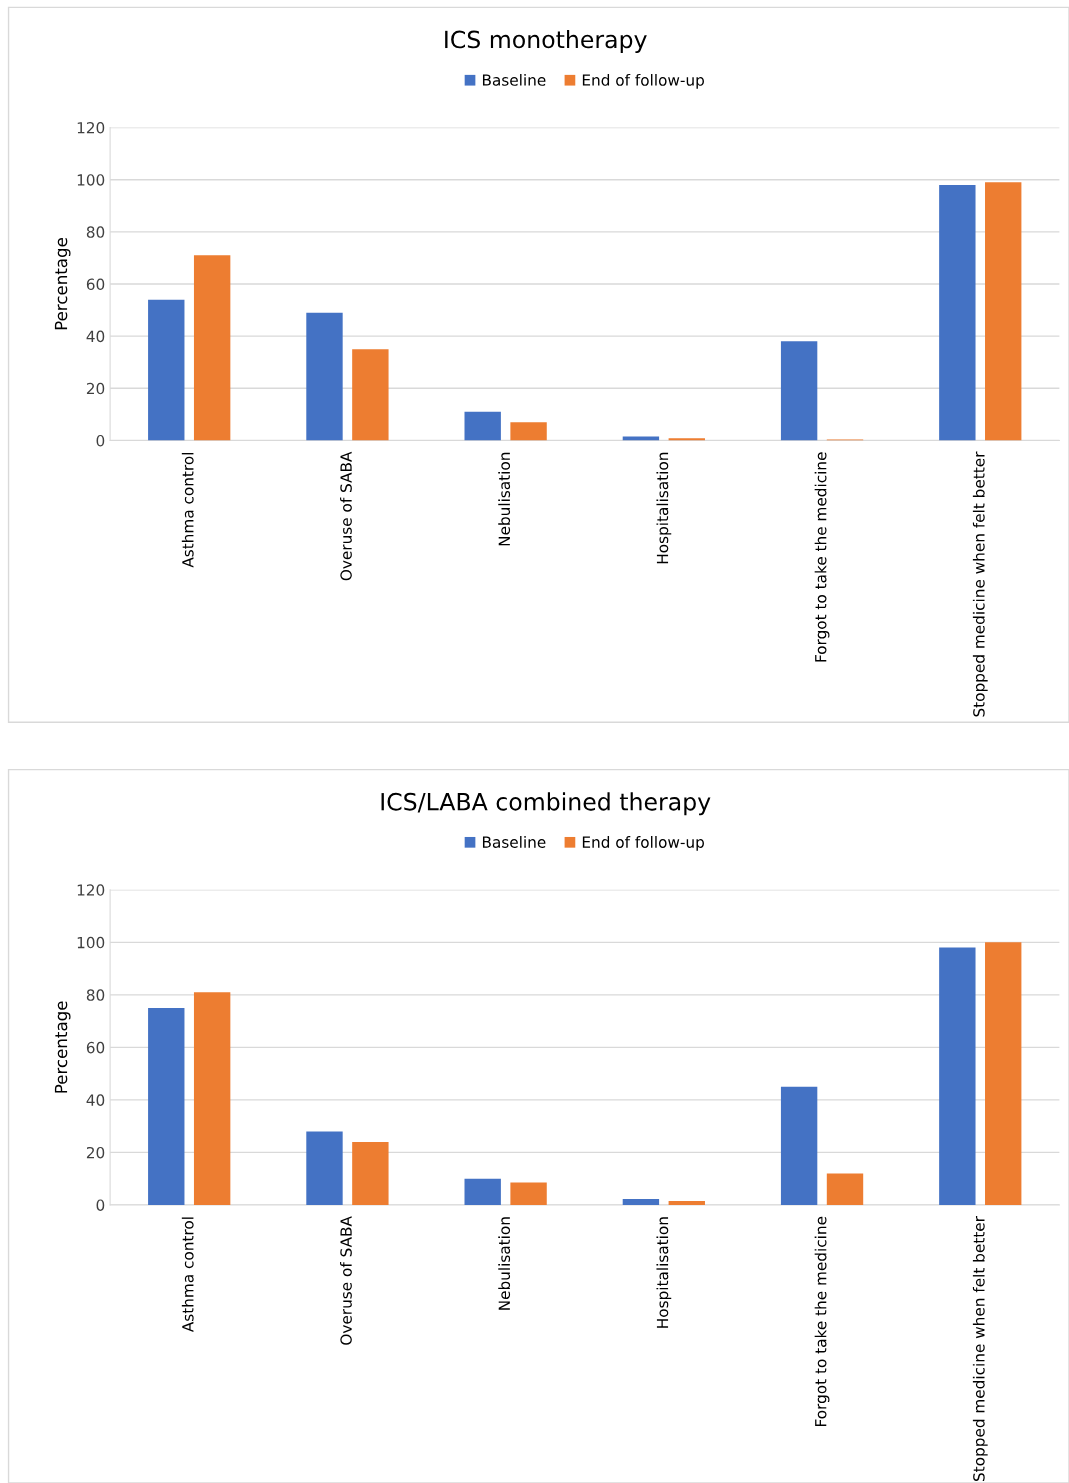 The height and width of the screenshot is (1483, 1069). Describe the element at coordinates (546, 41) in the screenshot. I see `chart-title: ICS monotherapy` at that location.